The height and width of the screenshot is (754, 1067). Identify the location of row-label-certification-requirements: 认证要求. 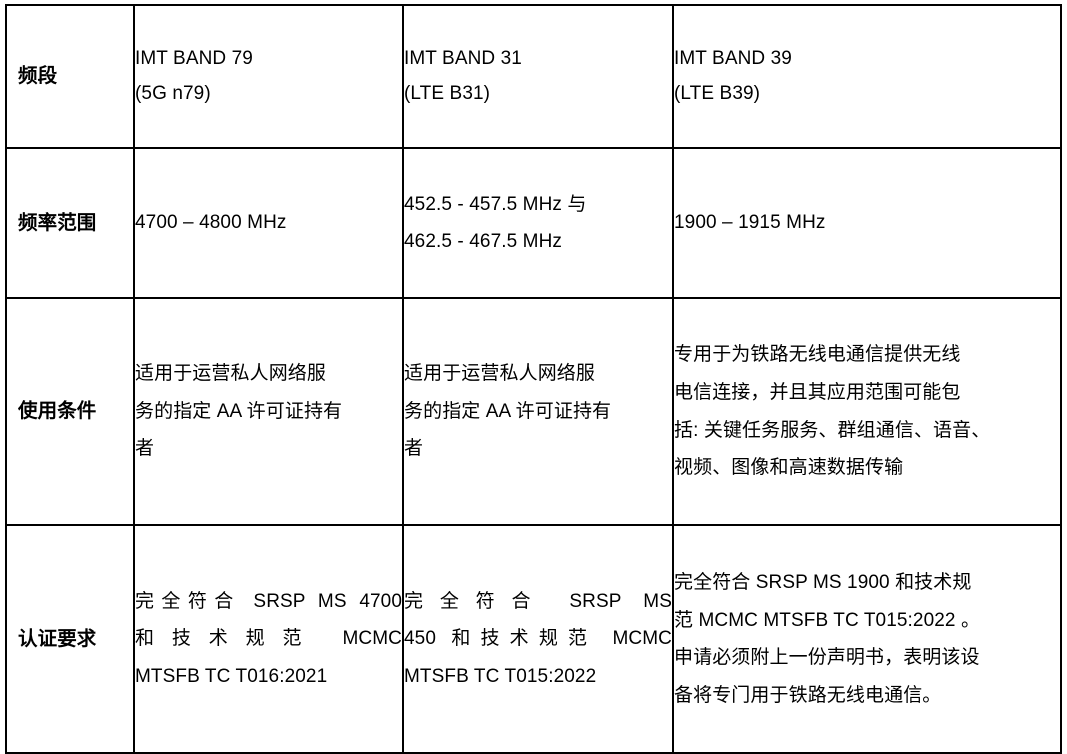
(70, 639).